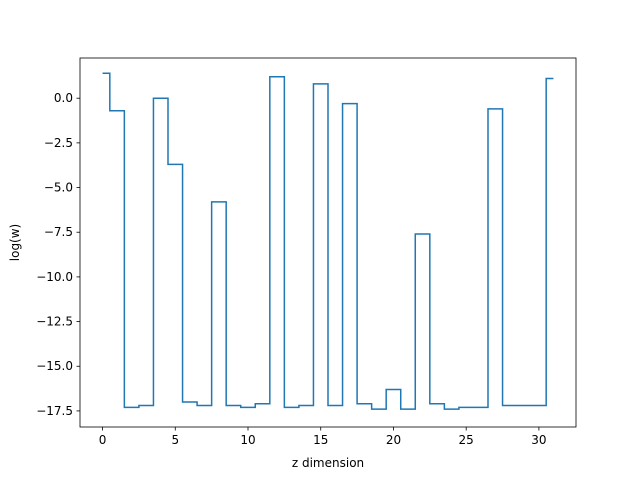  I want to click on y-axis-label: log(w), so click(15, 242).